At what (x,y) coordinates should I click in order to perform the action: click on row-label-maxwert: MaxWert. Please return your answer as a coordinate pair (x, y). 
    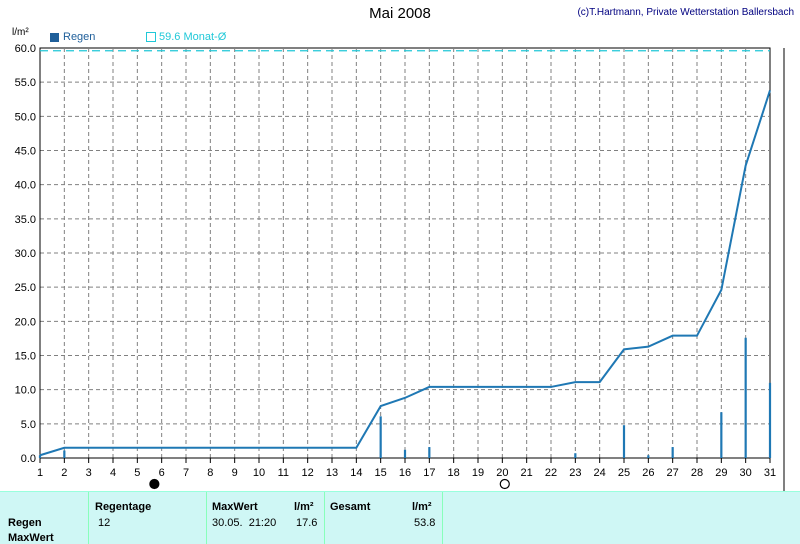
    Looking at the image, I should click on (31, 538).